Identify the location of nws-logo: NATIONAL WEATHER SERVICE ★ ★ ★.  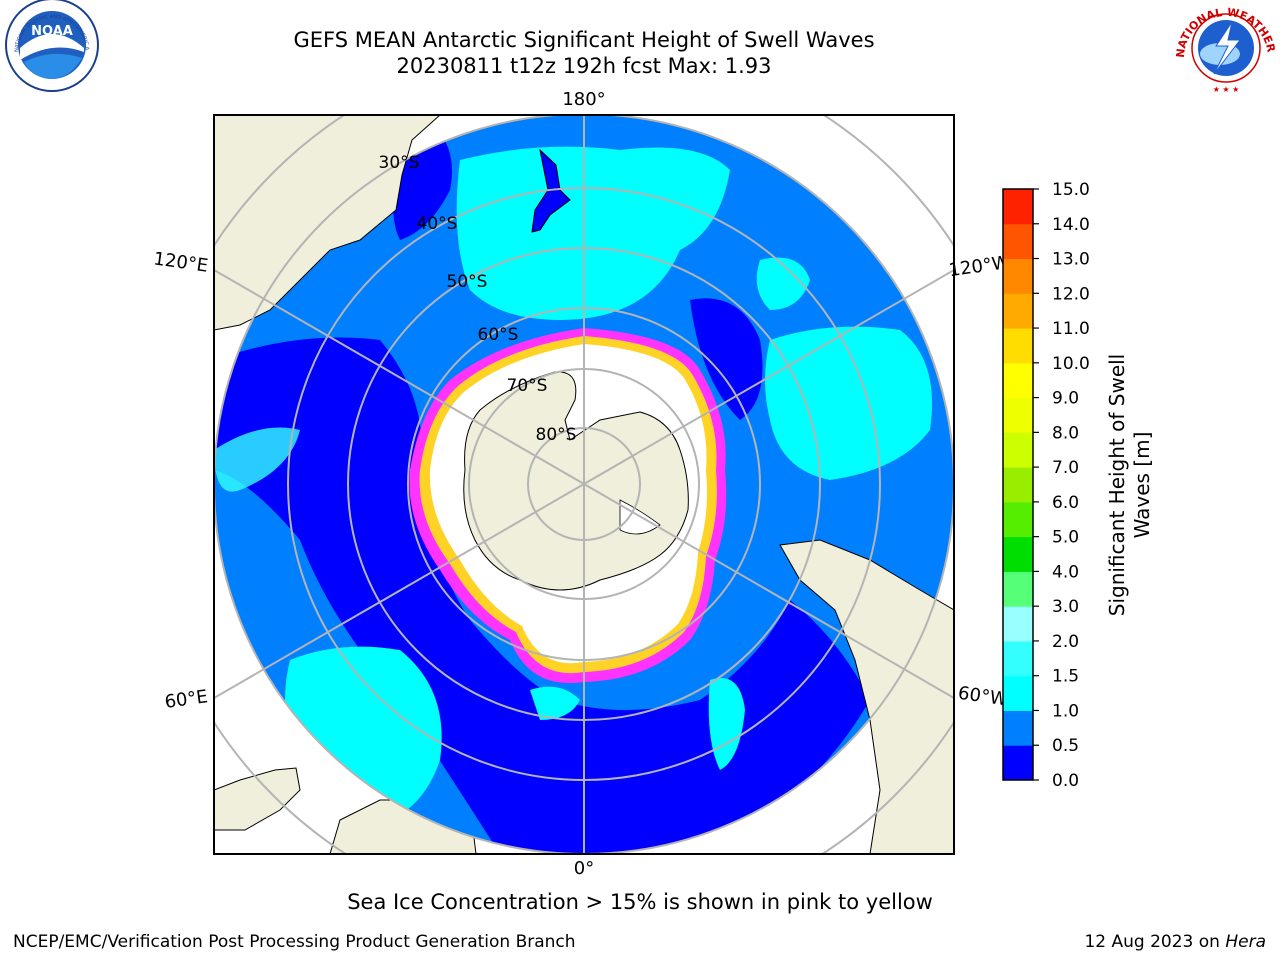
(639, 47).